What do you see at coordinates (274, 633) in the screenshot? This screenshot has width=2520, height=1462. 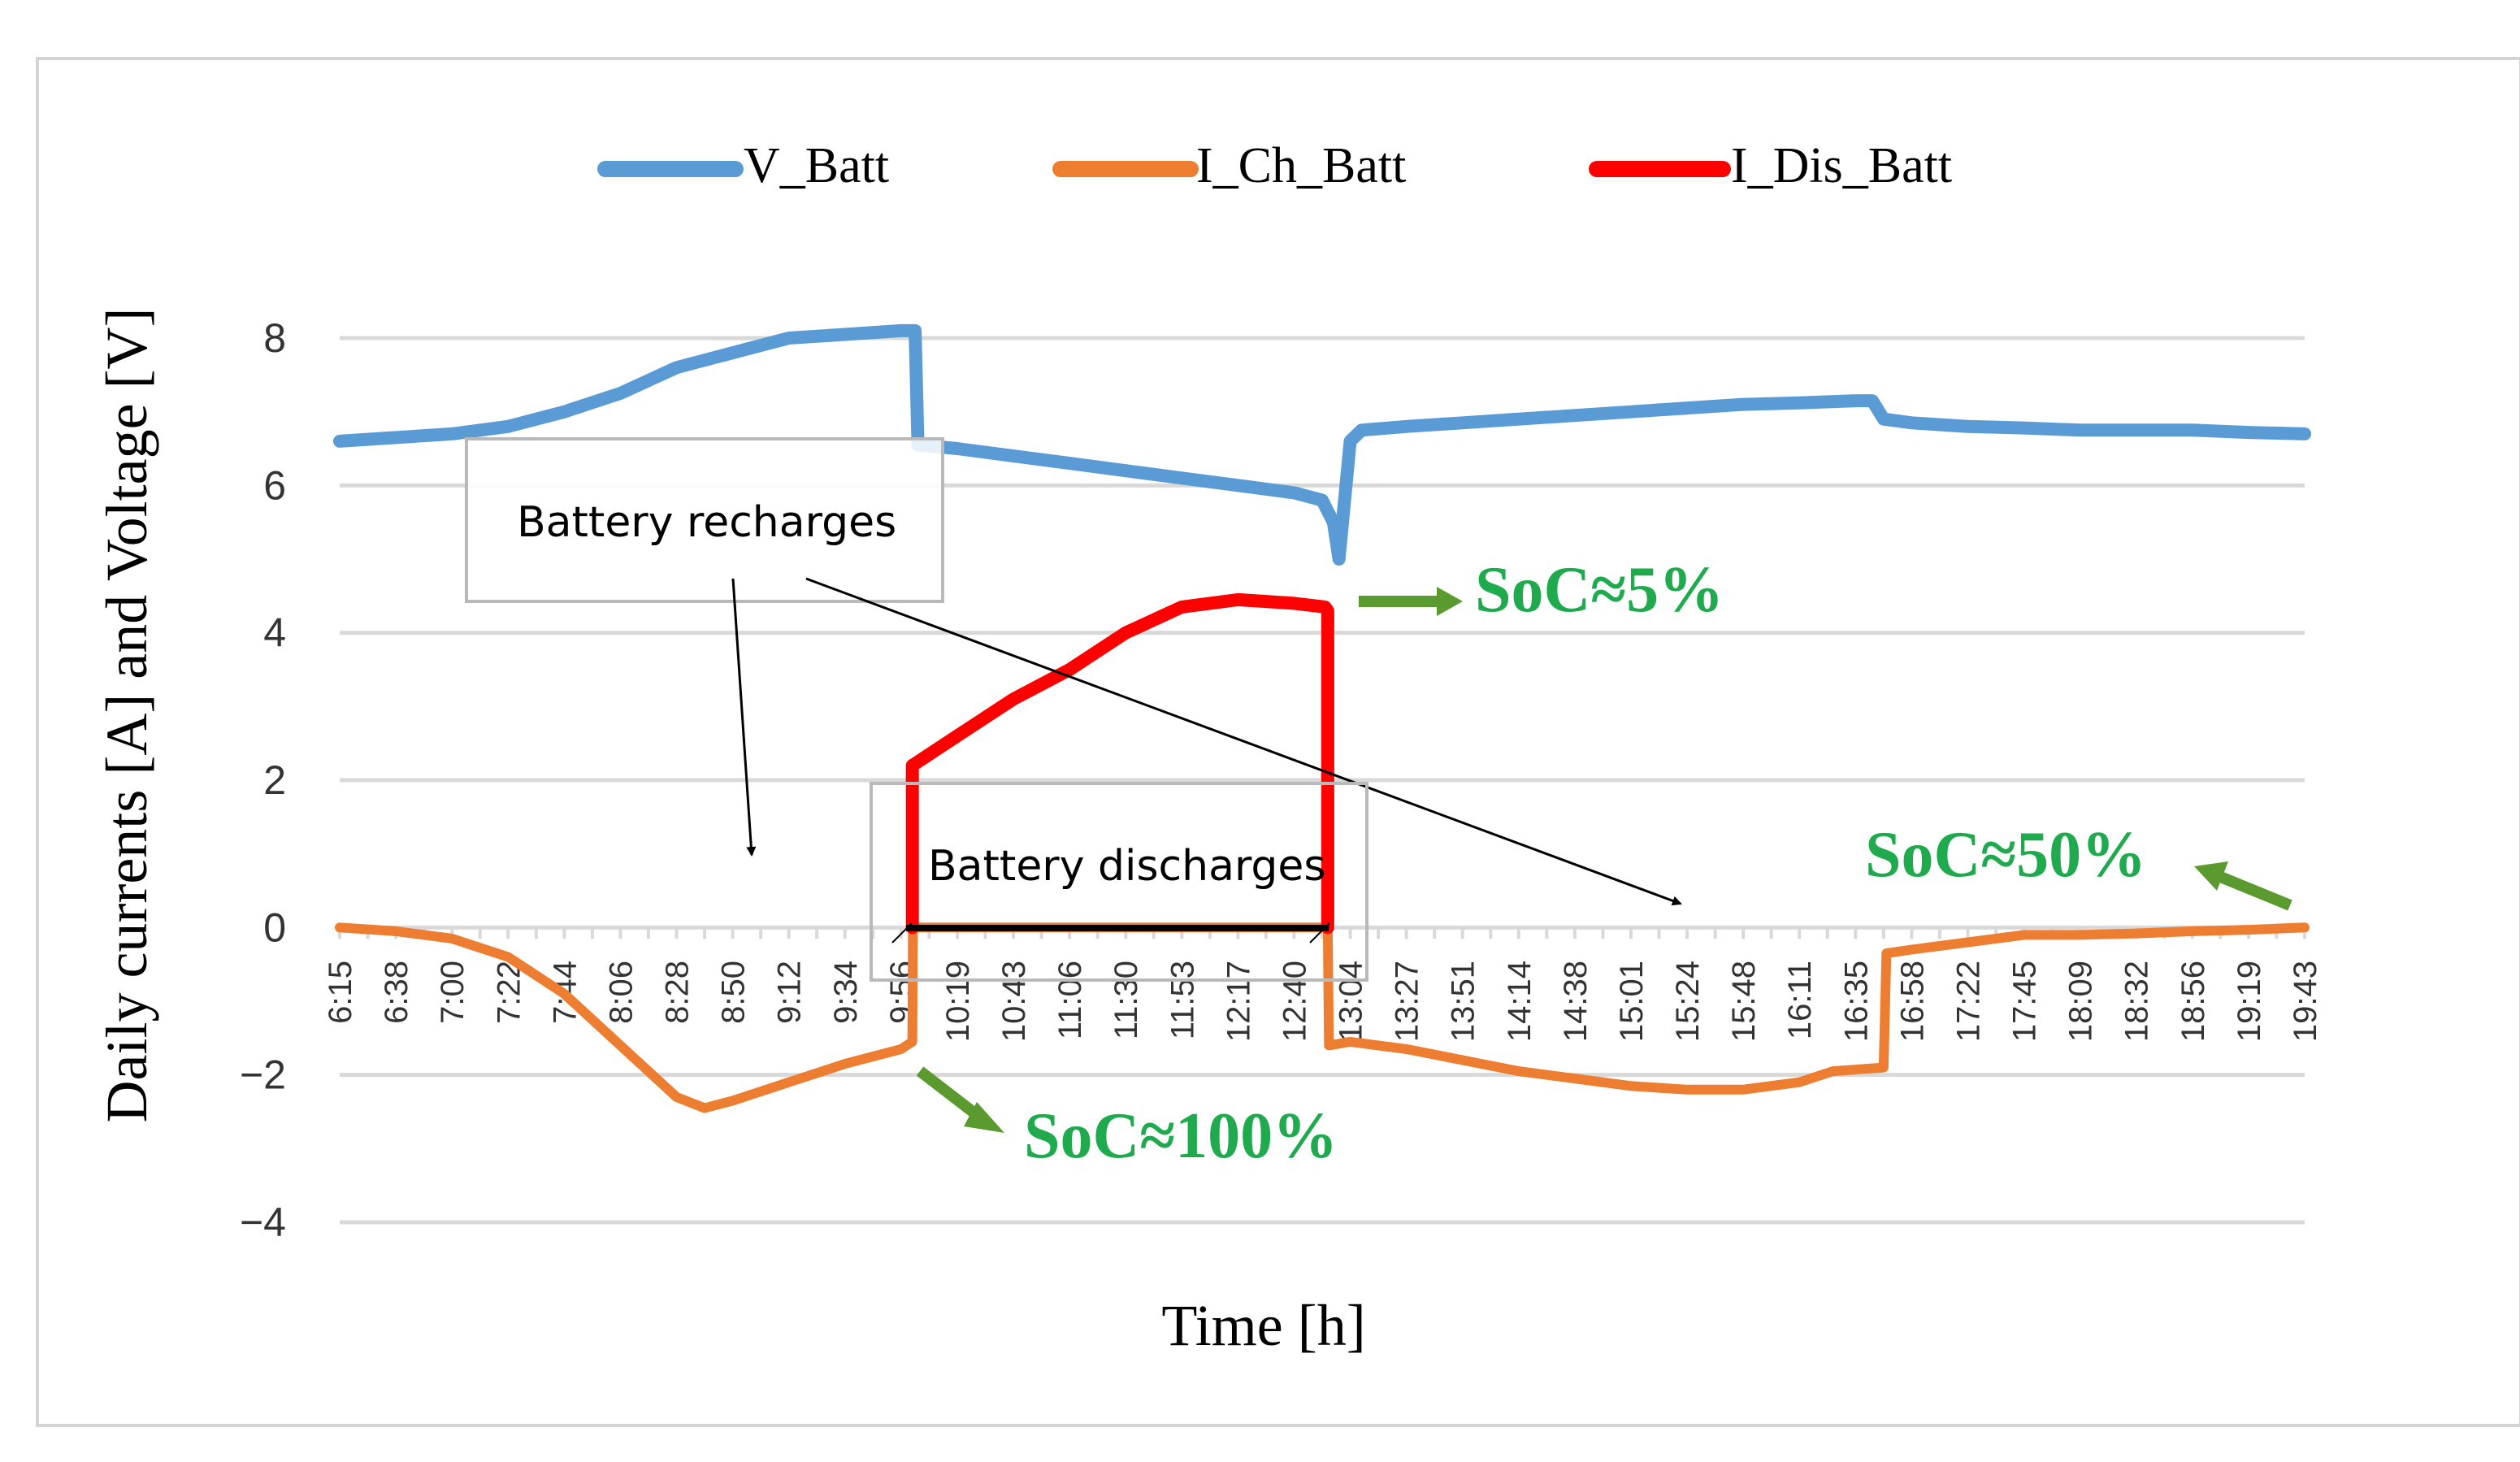 I see `y-tick-label: 4` at bounding box center [274, 633].